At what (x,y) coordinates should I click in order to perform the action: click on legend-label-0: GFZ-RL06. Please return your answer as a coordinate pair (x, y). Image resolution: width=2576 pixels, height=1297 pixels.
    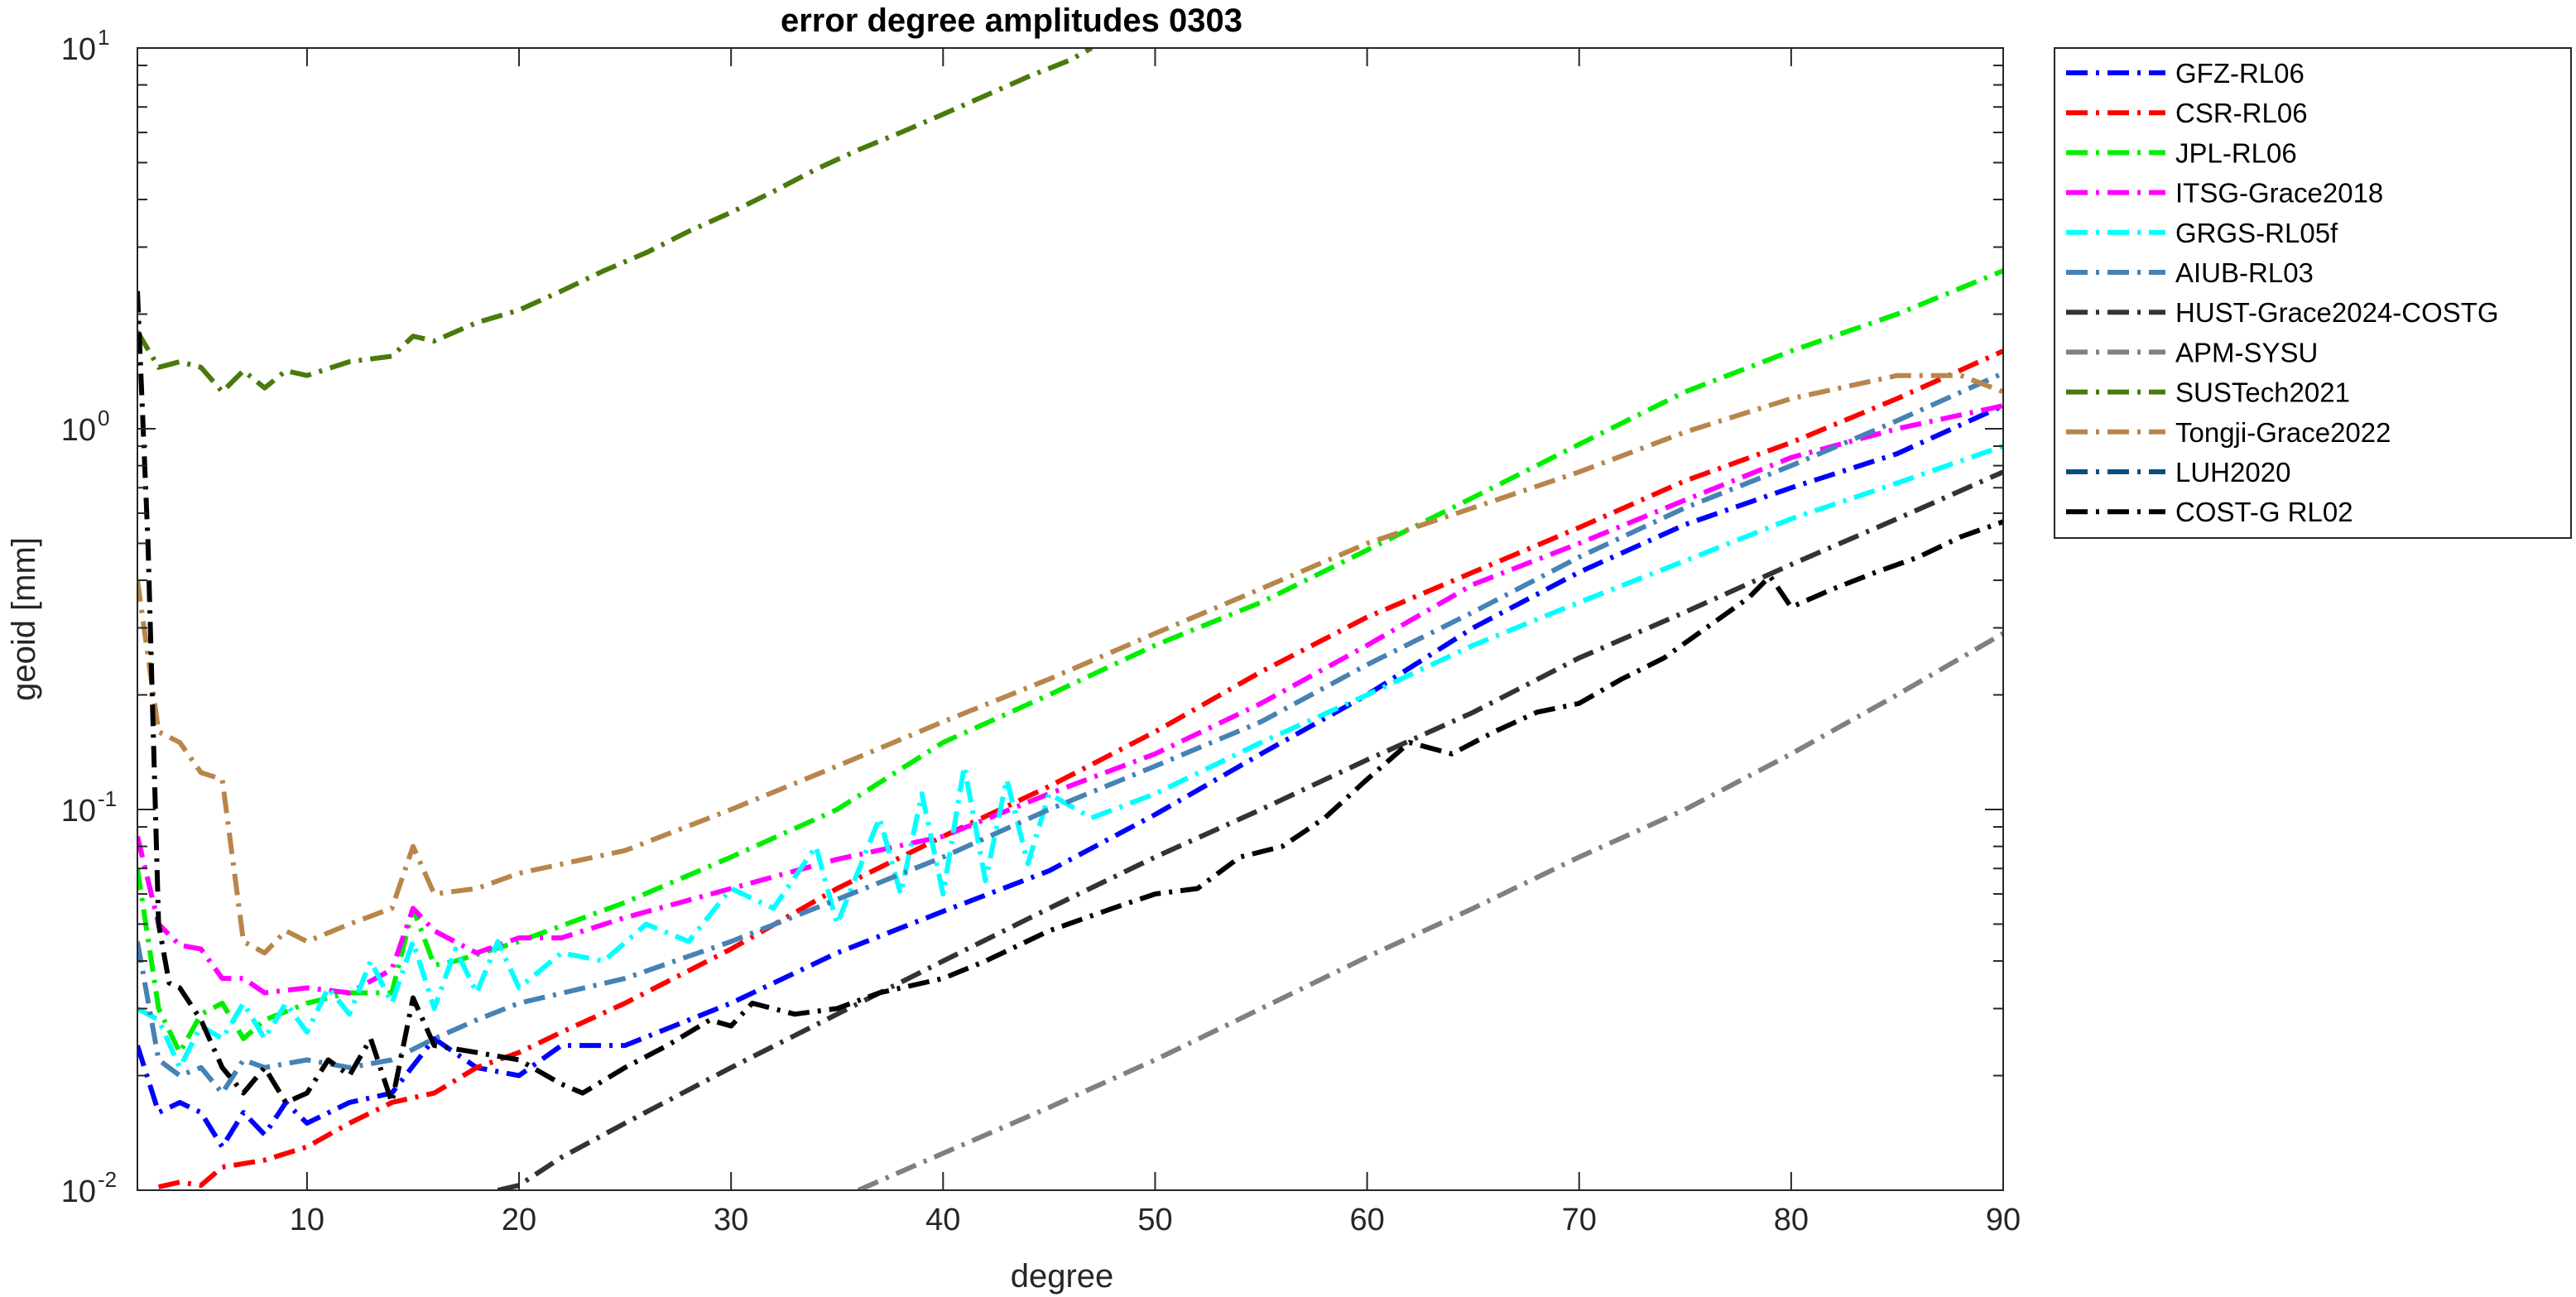
    Looking at the image, I should click on (2239, 73).